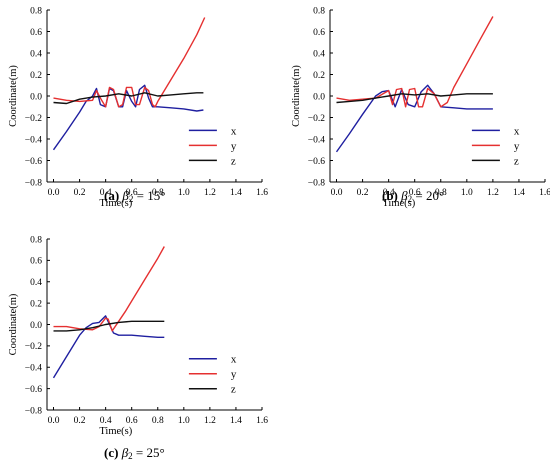  What do you see at coordinates (404, 195) in the screenshot?
I see `caption-b-symbol: β` at bounding box center [404, 195].